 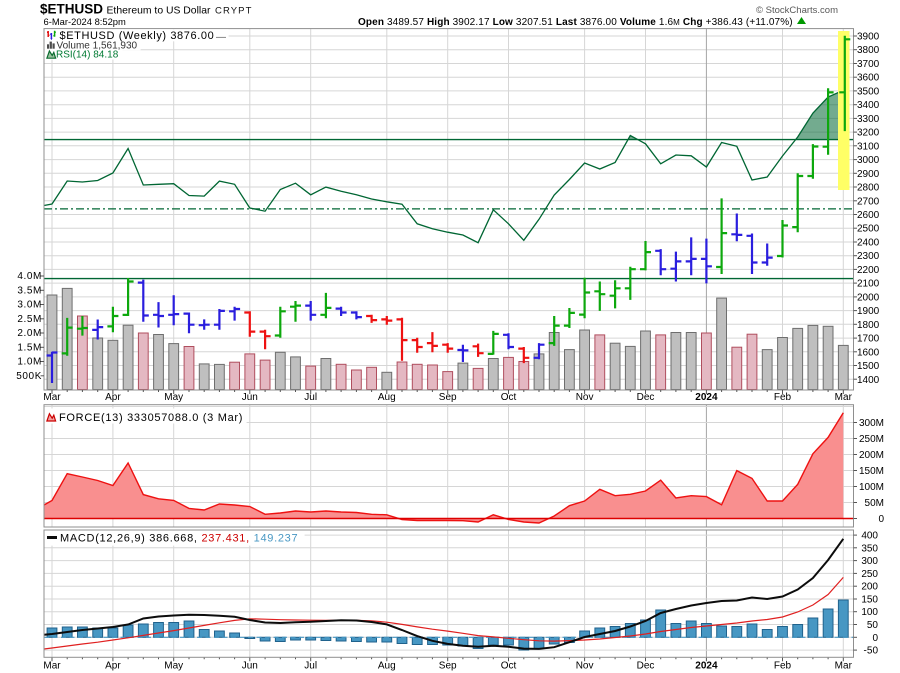 What do you see at coordinates (29, 291) in the screenshot?
I see `svg-text: 3.5M` at bounding box center [29, 291].